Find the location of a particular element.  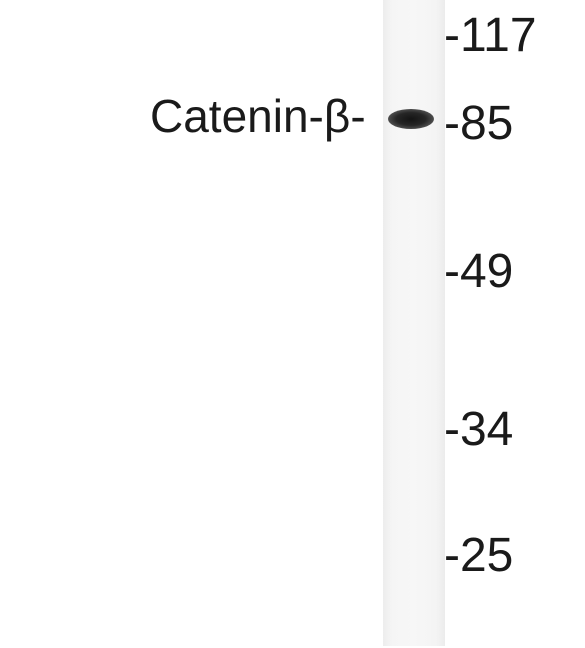

marker-25: -25 is located at coordinates (479, 555).